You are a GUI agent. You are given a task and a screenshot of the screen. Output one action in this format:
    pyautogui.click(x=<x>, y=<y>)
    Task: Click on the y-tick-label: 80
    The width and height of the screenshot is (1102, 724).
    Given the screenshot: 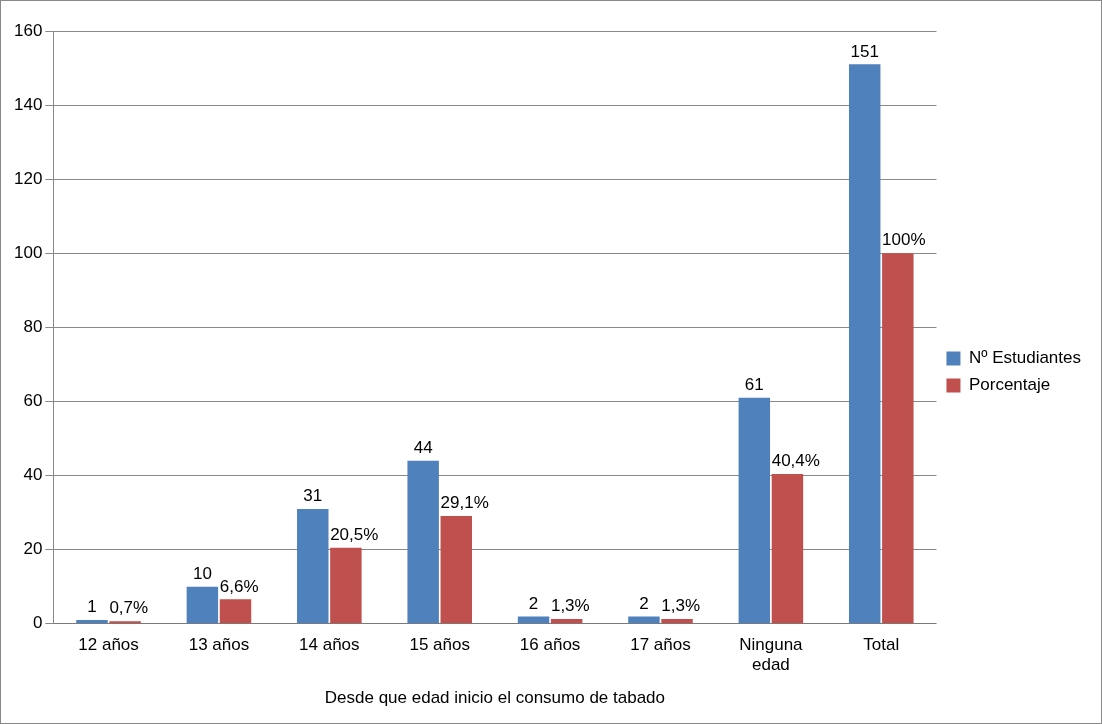 What is the action you would take?
    pyautogui.click(x=33, y=327)
    